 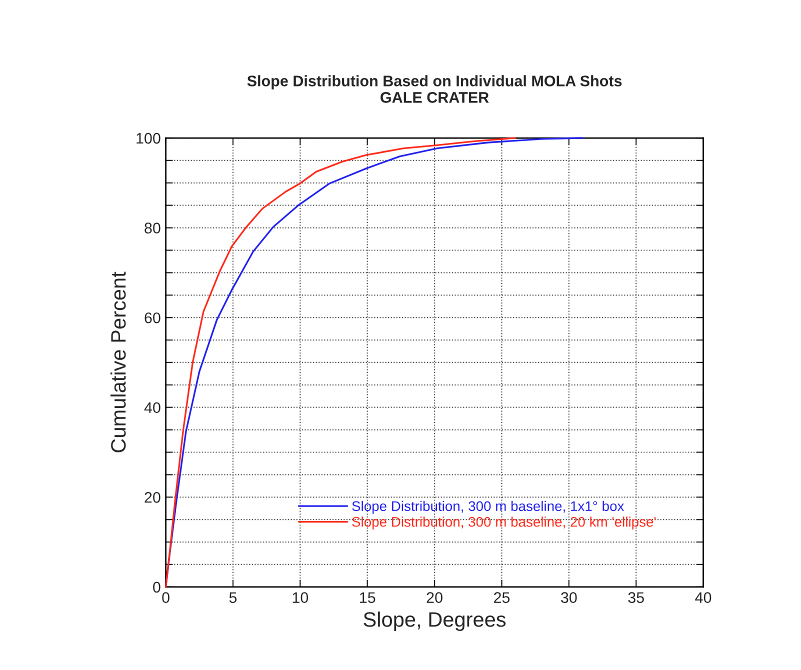 What do you see at coordinates (435, 621) in the screenshot?
I see `x-axis-title: Slope, Degrees` at bounding box center [435, 621].